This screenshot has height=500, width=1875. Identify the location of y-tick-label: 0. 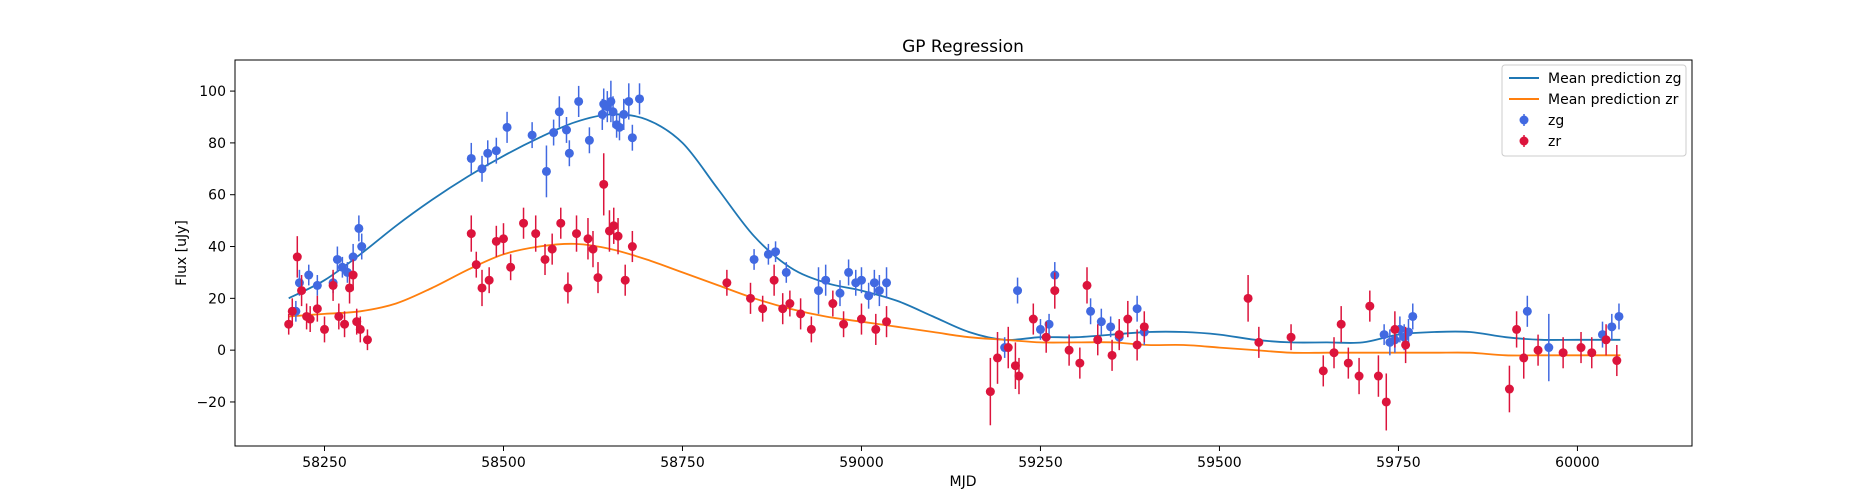
(221, 351).